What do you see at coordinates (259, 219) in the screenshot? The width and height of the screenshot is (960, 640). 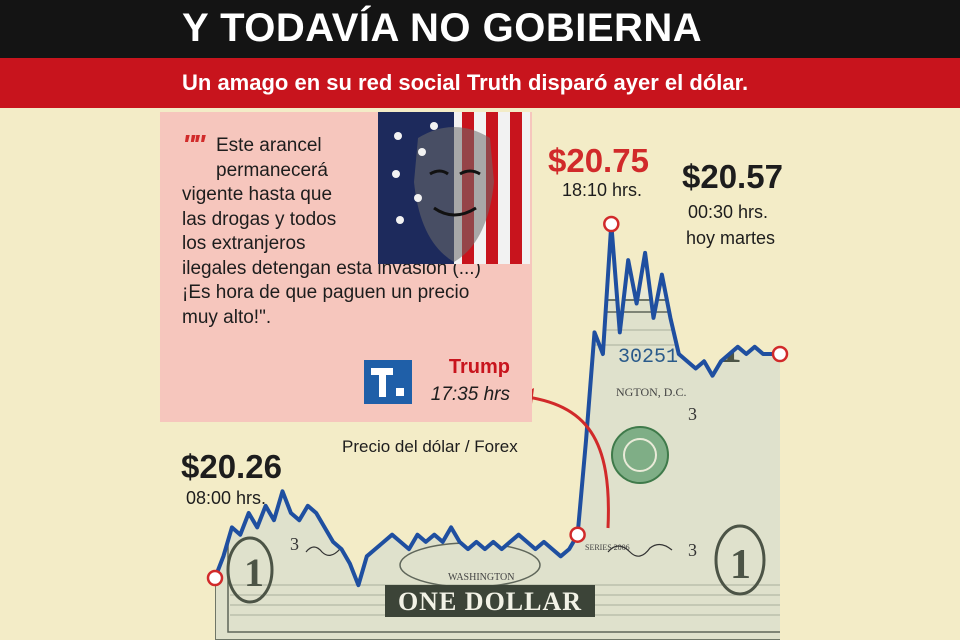 I see `quote-line: las drogas y todos` at bounding box center [259, 219].